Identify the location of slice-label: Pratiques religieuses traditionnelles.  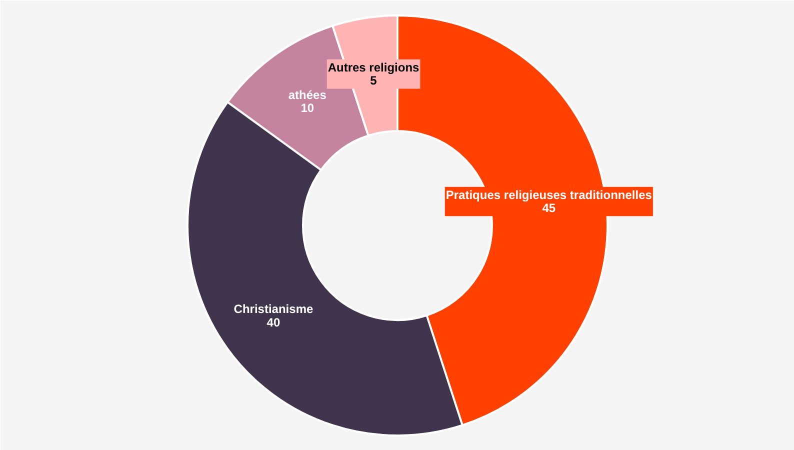
(549, 195).